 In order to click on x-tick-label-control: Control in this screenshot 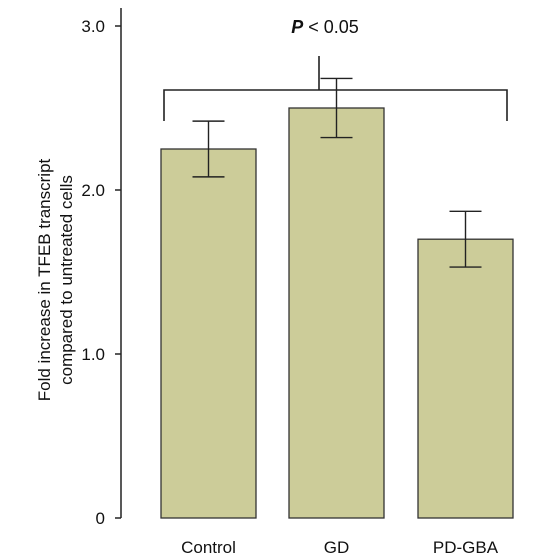, I will do `click(208, 547)`.